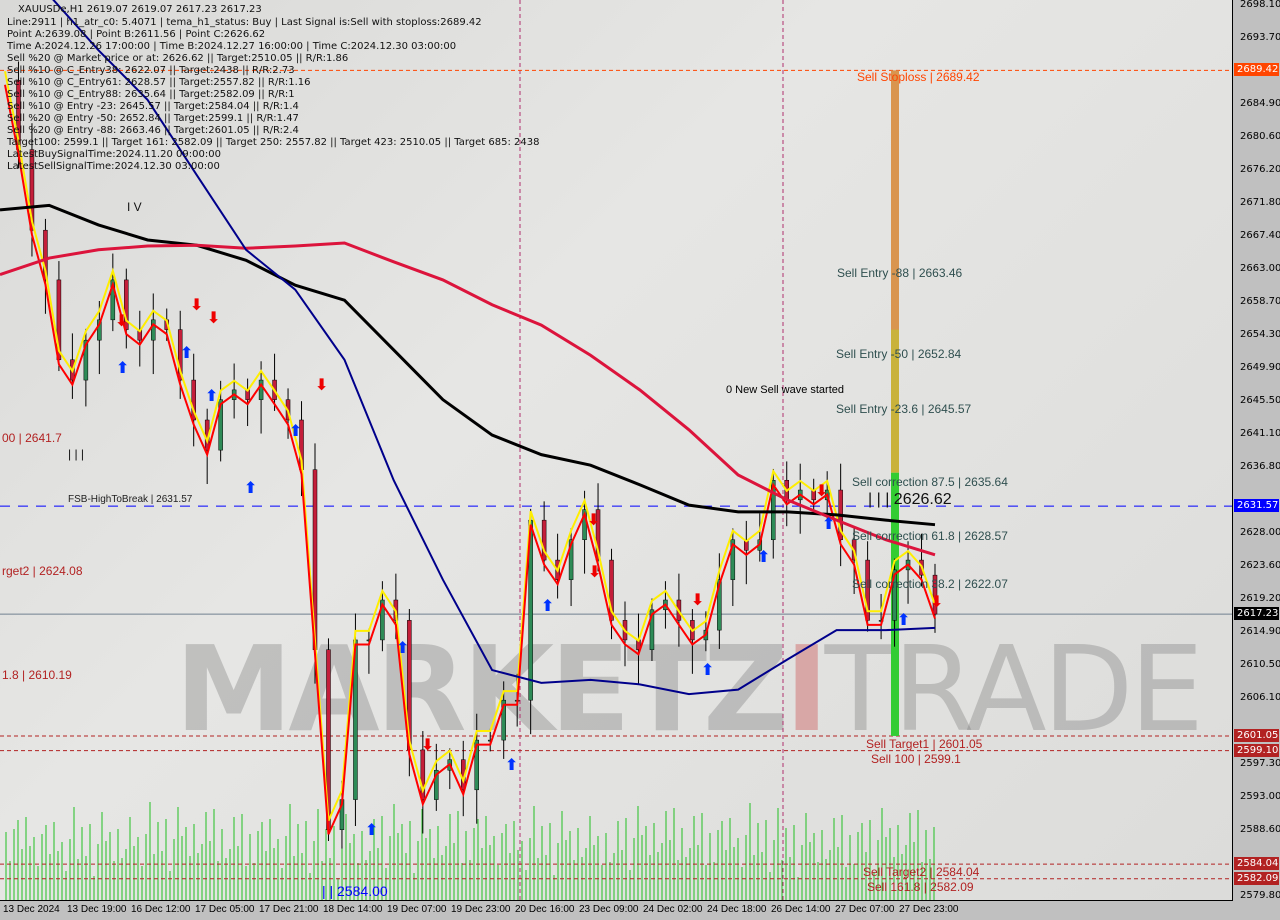  I want to click on price-tick-label: 2614.90, so click(1260, 631).